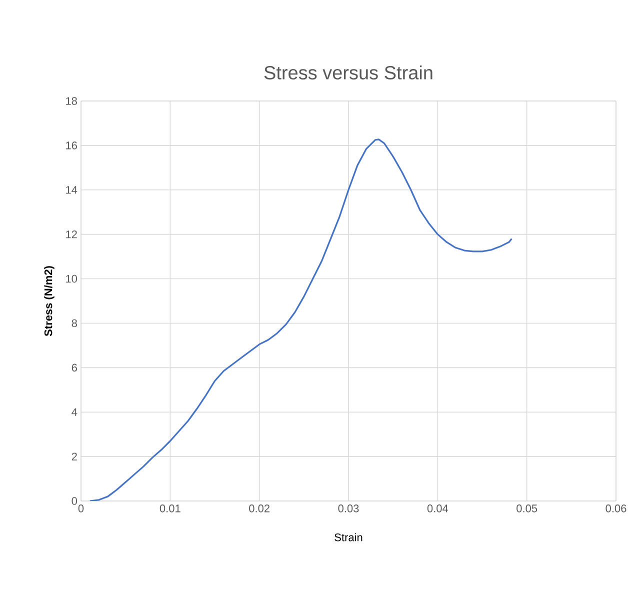 The width and height of the screenshot is (644, 596). What do you see at coordinates (72, 278) in the screenshot?
I see `y-tick-label: 10` at bounding box center [72, 278].